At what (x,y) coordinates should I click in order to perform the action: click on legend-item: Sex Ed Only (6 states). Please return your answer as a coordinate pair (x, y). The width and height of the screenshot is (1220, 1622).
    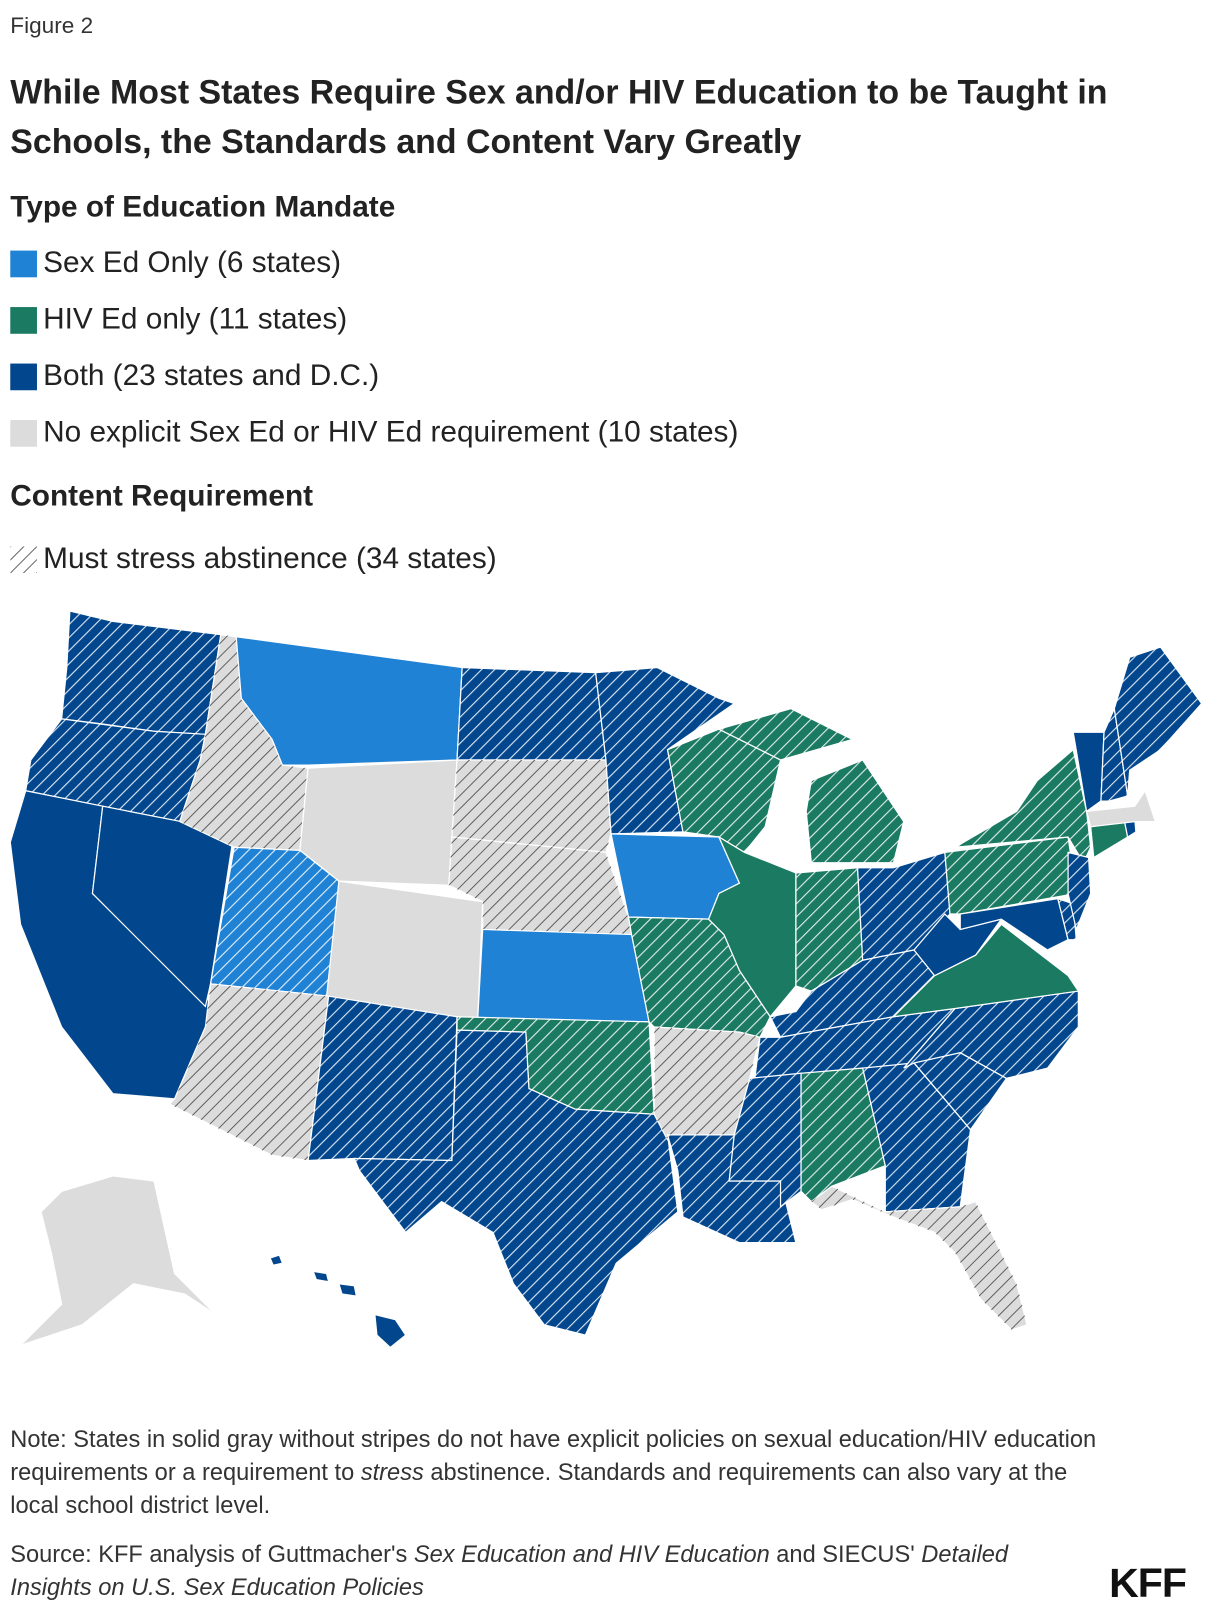
    Looking at the image, I should click on (175, 263).